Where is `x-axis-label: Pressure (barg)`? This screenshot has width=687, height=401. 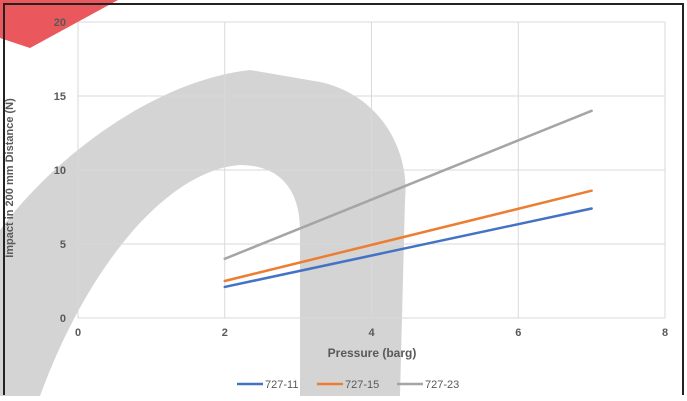 x-axis-label: Pressure (barg) is located at coordinates (372, 353).